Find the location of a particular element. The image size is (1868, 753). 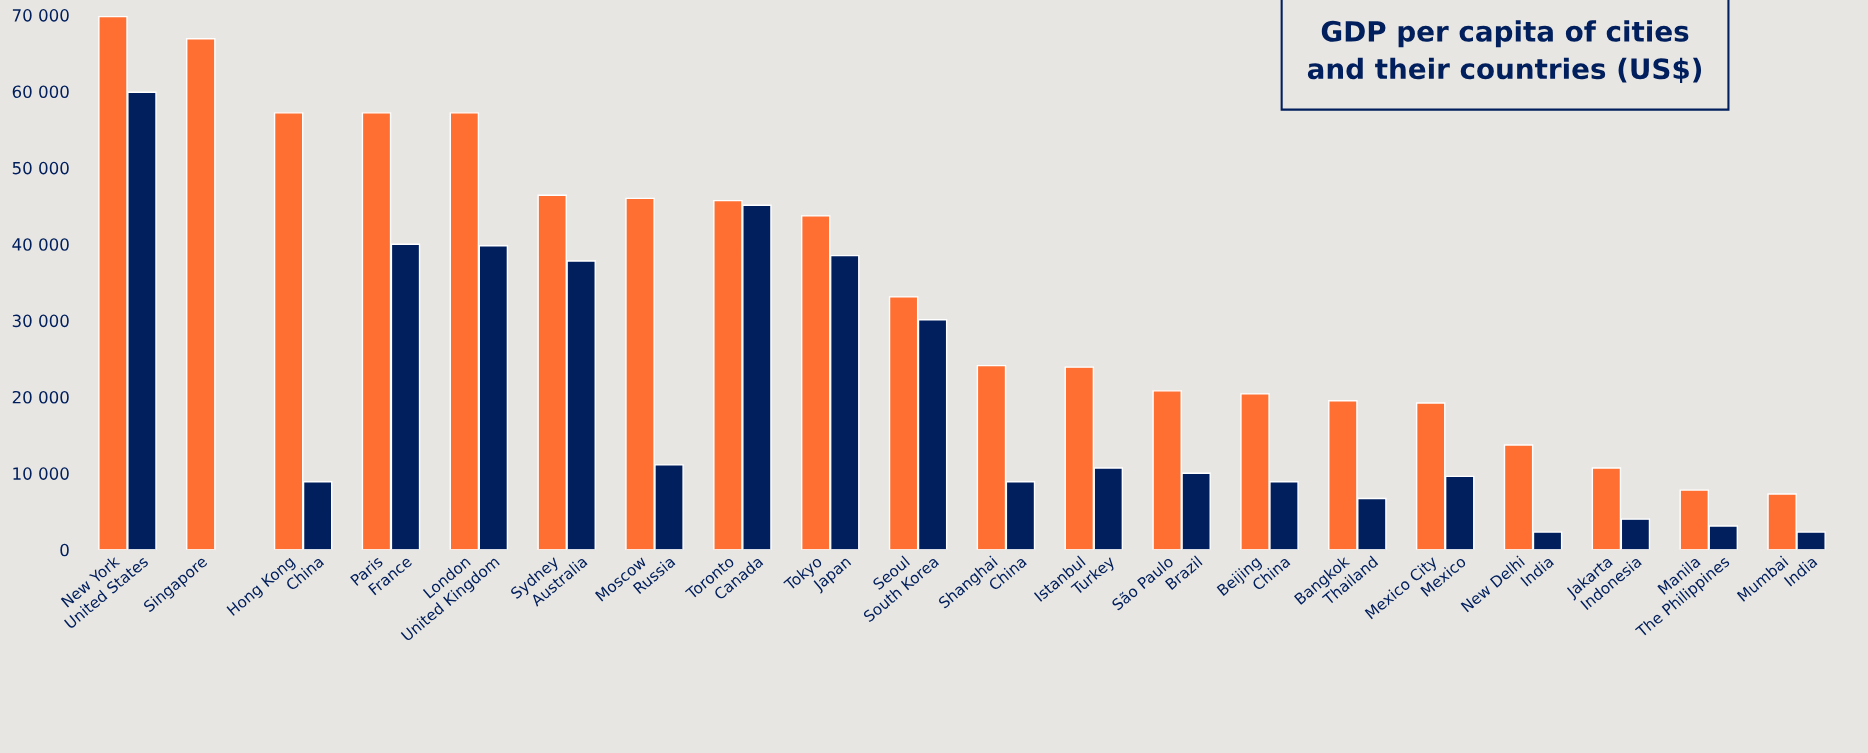

y-tick-label: 0 is located at coordinates (64, 550).